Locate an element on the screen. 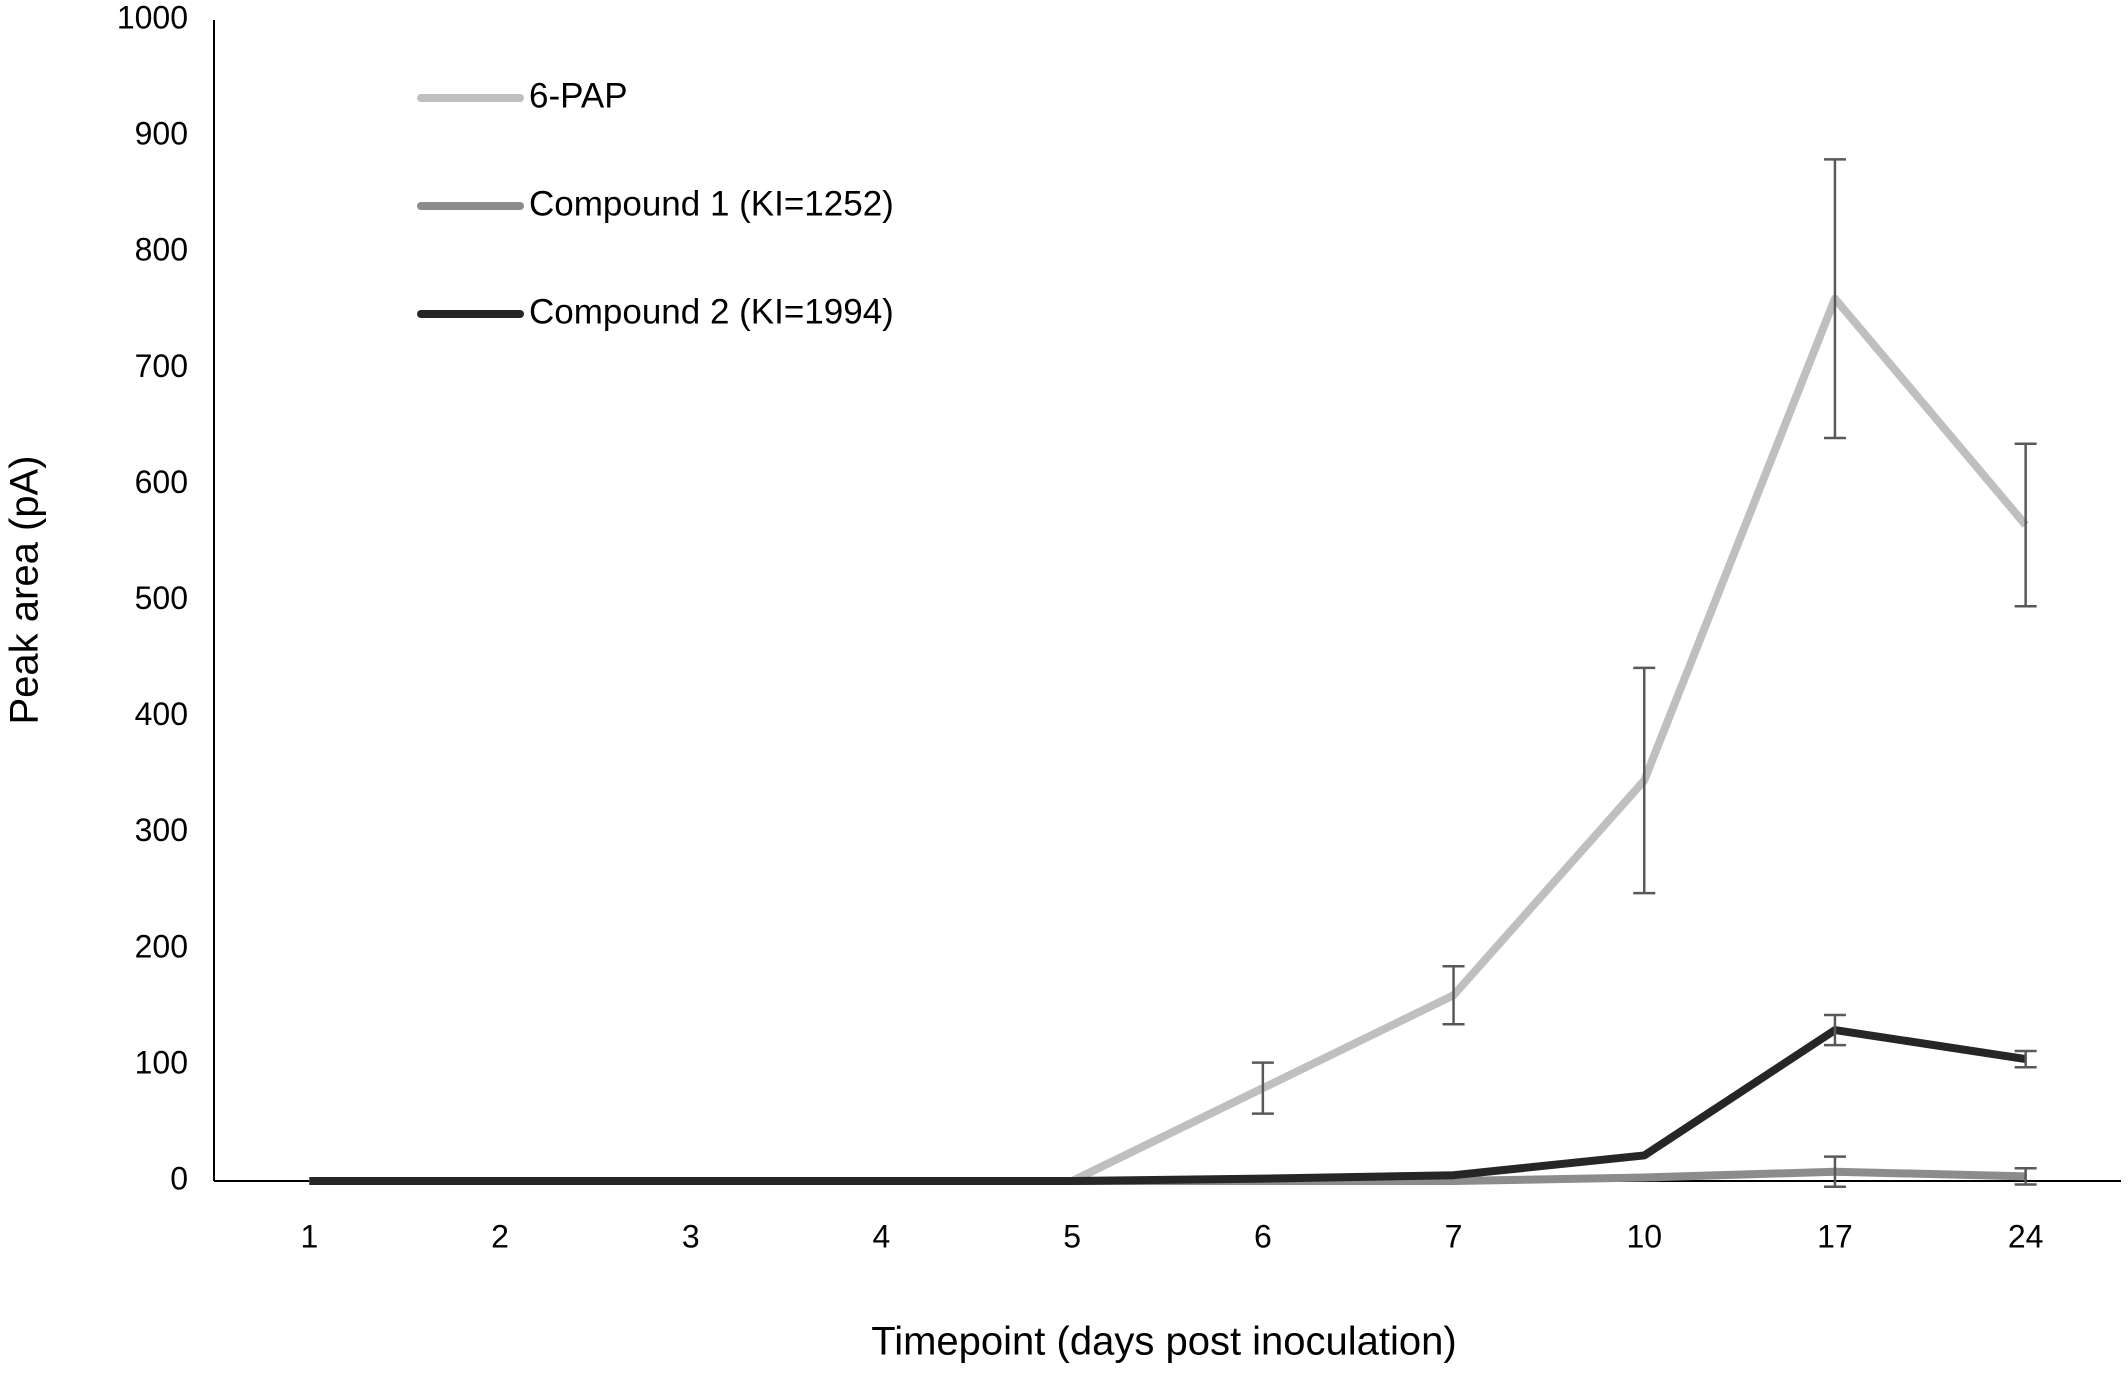 This screenshot has width=2128, height=1374. y-axis-title: Peak area (pA) is located at coordinates (25, 589).